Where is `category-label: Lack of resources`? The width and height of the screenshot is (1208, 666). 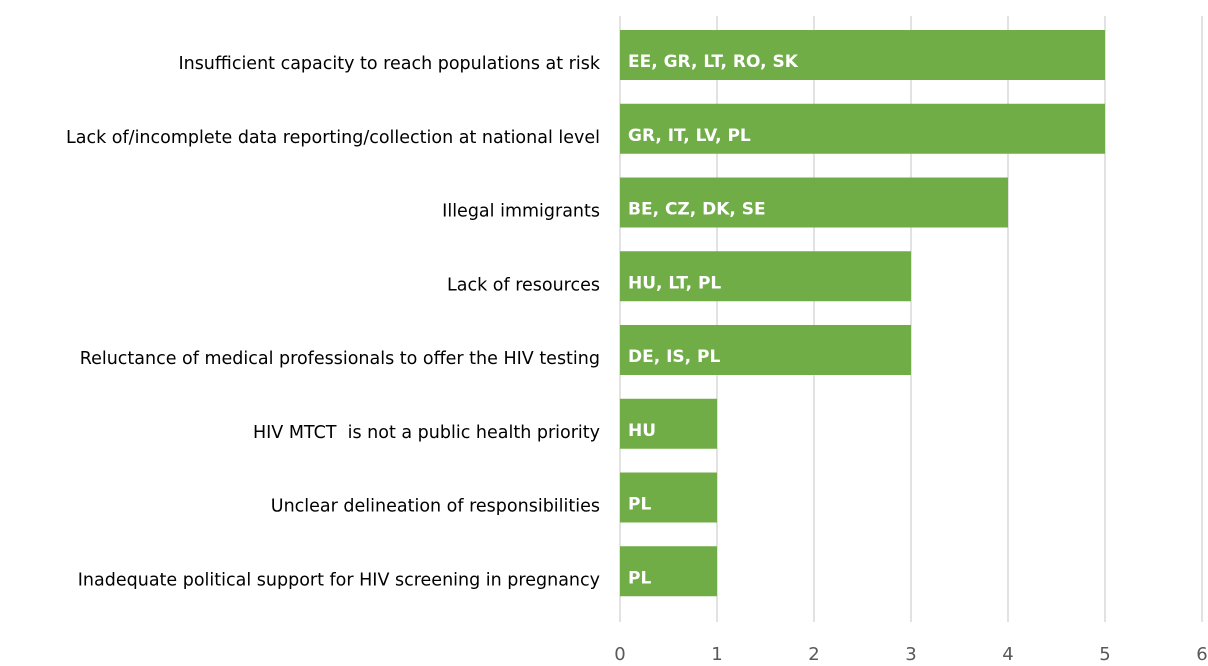
category-label: Lack of resources is located at coordinates (523, 285).